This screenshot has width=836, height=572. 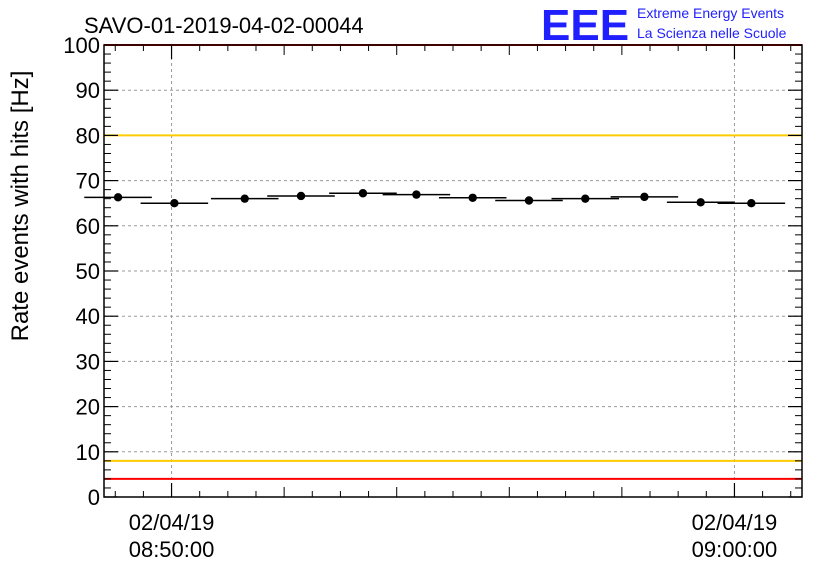 What do you see at coordinates (88, 271) in the screenshot?
I see `y-tick-label: 50` at bounding box center [88, 271].